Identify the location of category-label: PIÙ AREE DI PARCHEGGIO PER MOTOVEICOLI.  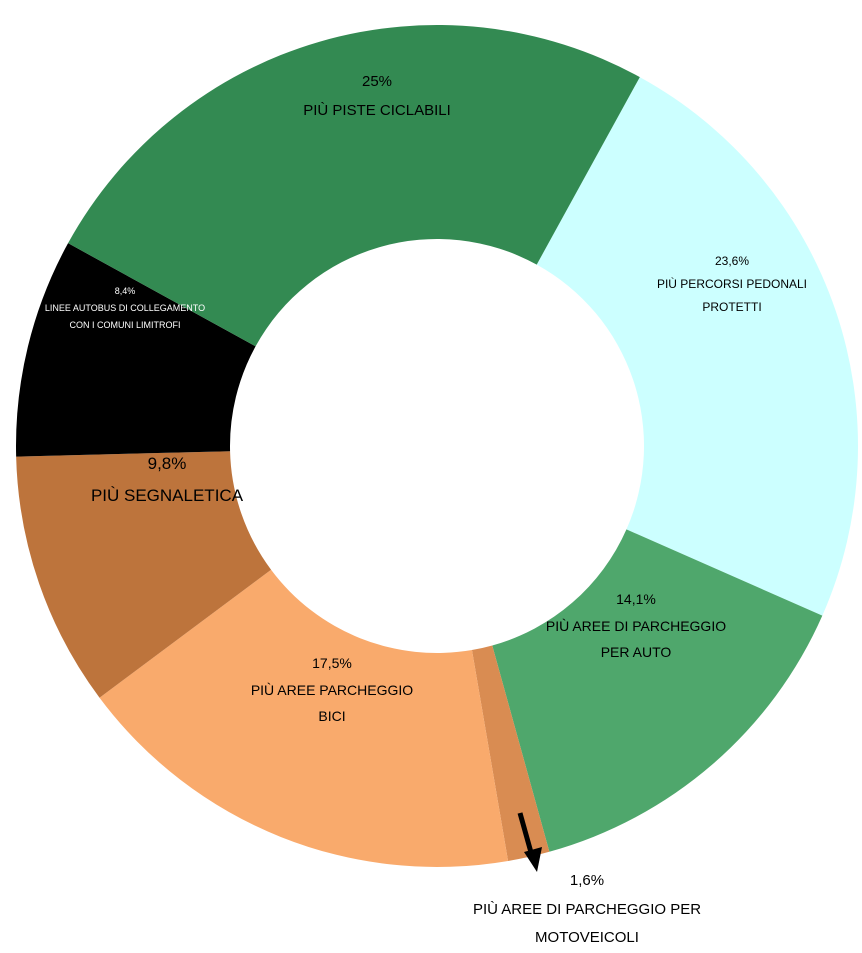
(587, 923).